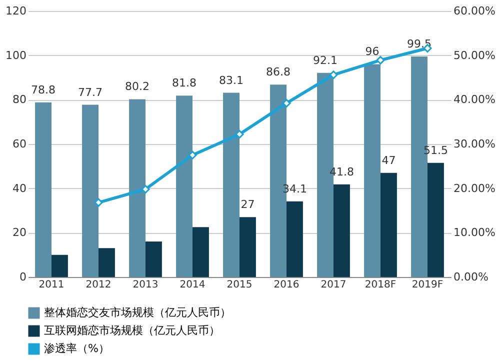  Describe the element at coordinates (99, 285) in the screenshot. I see `x-tick-label: 2012` at that location.